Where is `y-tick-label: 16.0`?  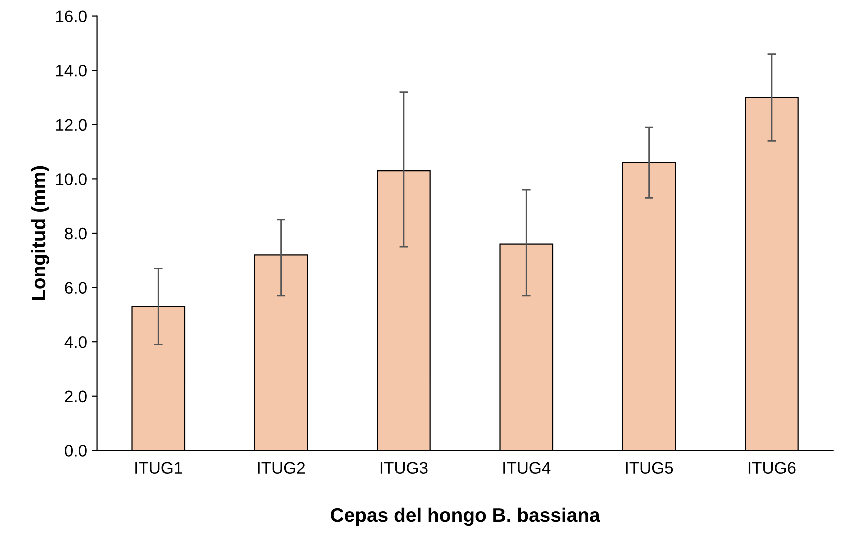 y-tick-label: 16.0 is located at coordinates (71, 16).